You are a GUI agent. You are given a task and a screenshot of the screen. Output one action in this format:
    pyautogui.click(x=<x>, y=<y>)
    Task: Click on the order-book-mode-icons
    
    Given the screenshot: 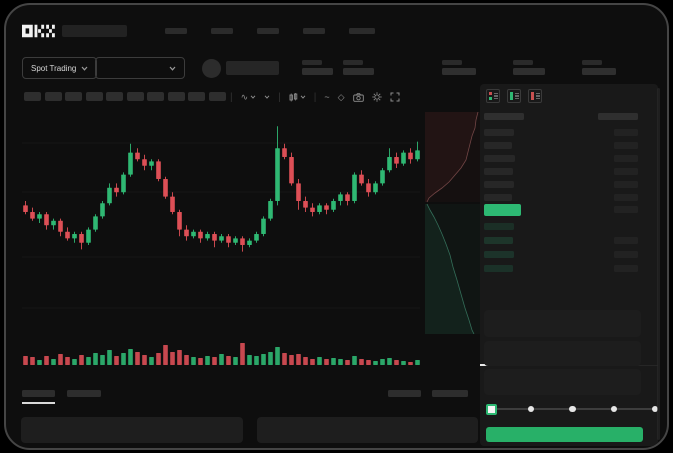 What is the action you would take?
    pyautogui.click(x=514, y=96)
    